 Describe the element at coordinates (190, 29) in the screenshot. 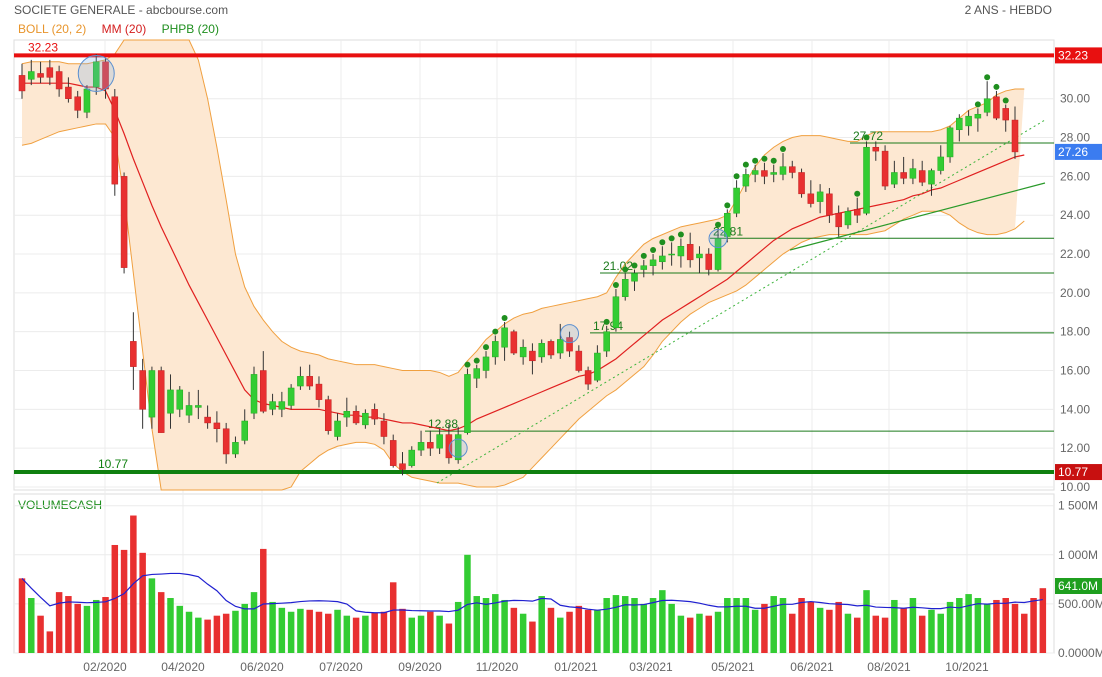

I see `legend-phpb: PHPB (20)` at that location.